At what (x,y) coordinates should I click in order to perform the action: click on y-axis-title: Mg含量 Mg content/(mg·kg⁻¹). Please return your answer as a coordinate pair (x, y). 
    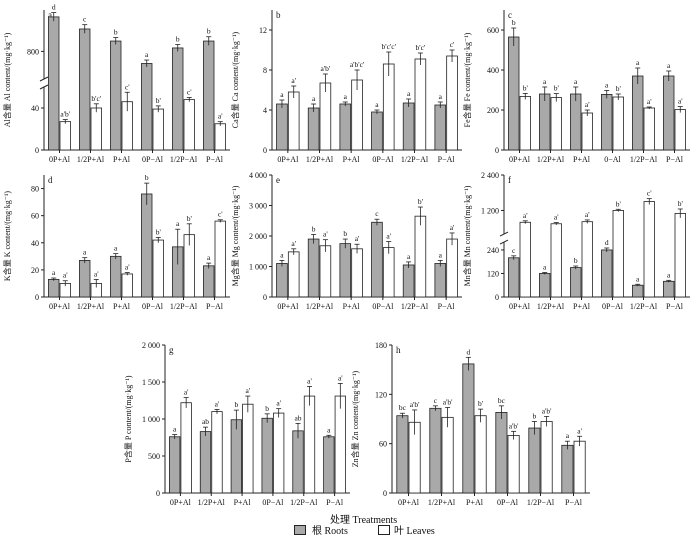
    Looking at the image, I should click on (235, 235).